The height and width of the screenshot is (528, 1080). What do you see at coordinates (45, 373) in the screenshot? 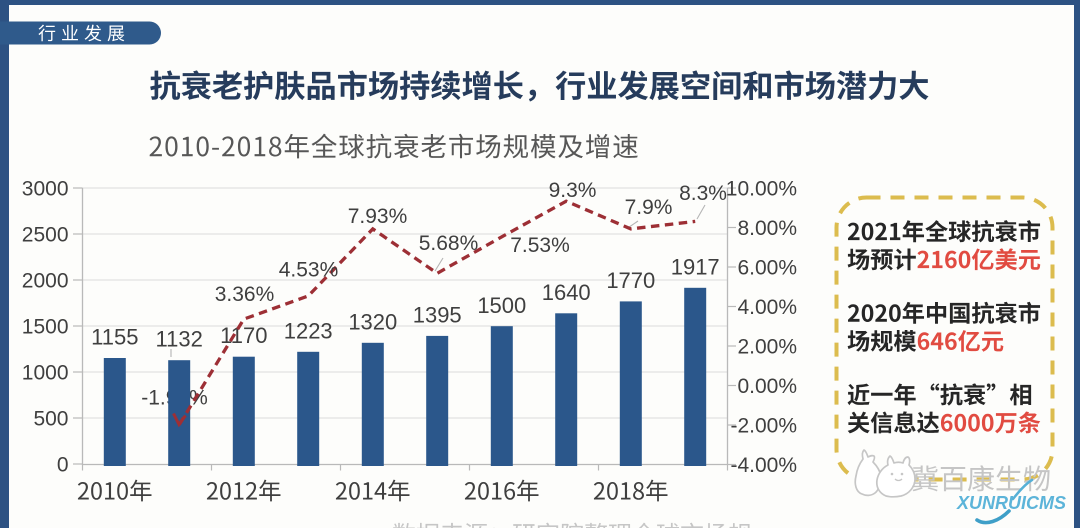
I see `svg-text: 1000` at bounding box center [45, 373].